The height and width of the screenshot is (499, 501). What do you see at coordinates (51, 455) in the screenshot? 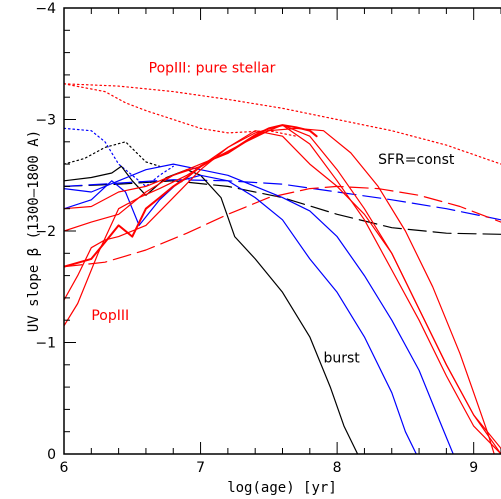
I see `y-tick-label: 0` at bounding box center [51, 455].